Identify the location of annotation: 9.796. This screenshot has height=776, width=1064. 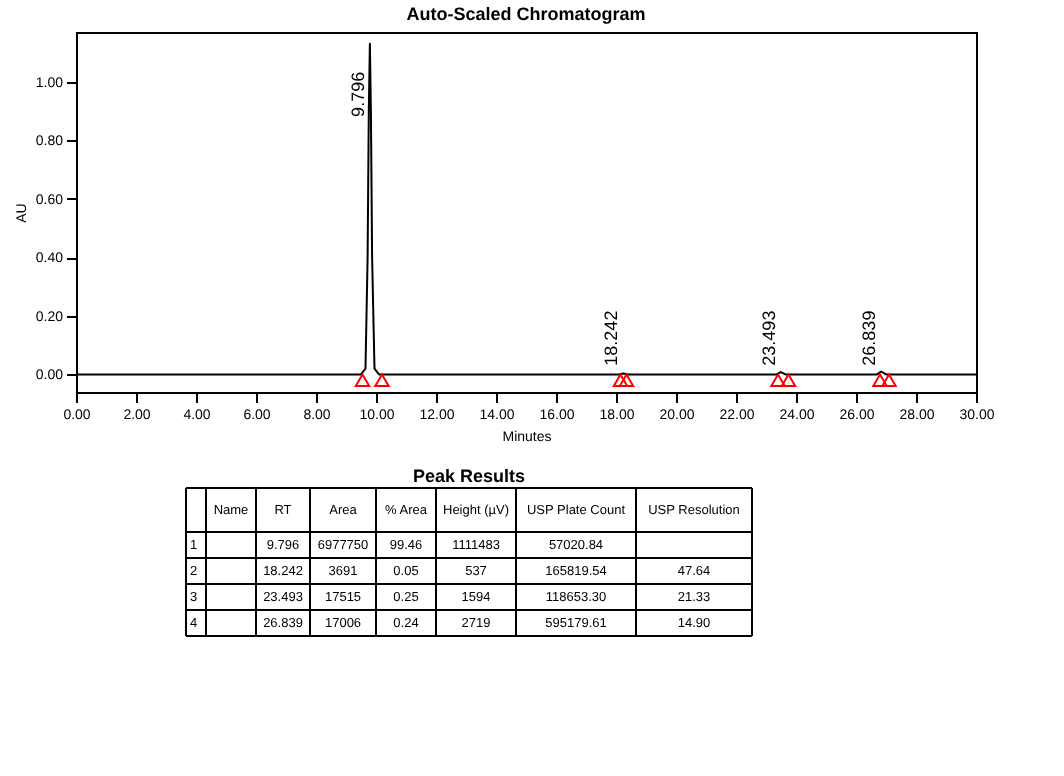
(357, 94).